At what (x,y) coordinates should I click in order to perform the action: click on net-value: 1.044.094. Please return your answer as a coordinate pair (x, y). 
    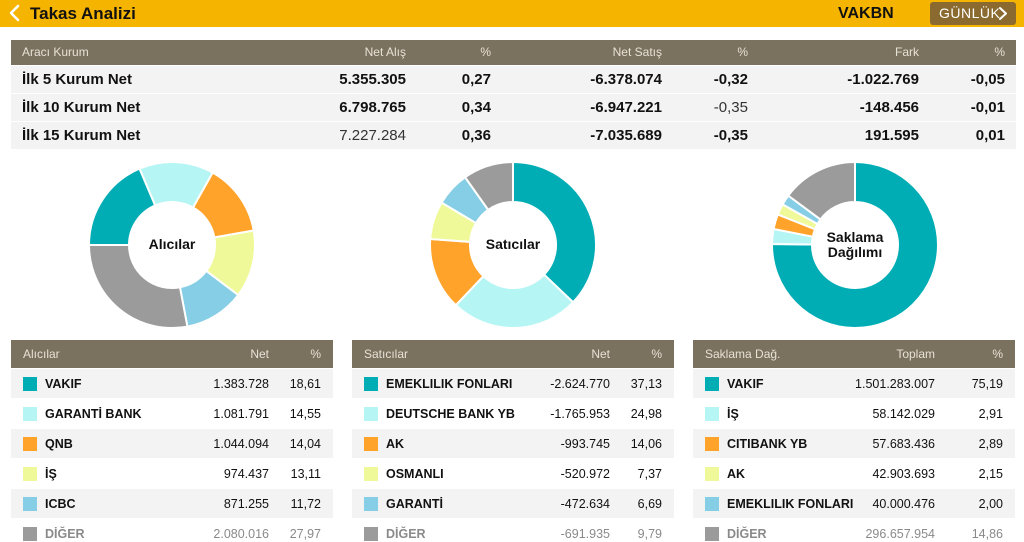
    Looking at the image, I should click on (241, 444).